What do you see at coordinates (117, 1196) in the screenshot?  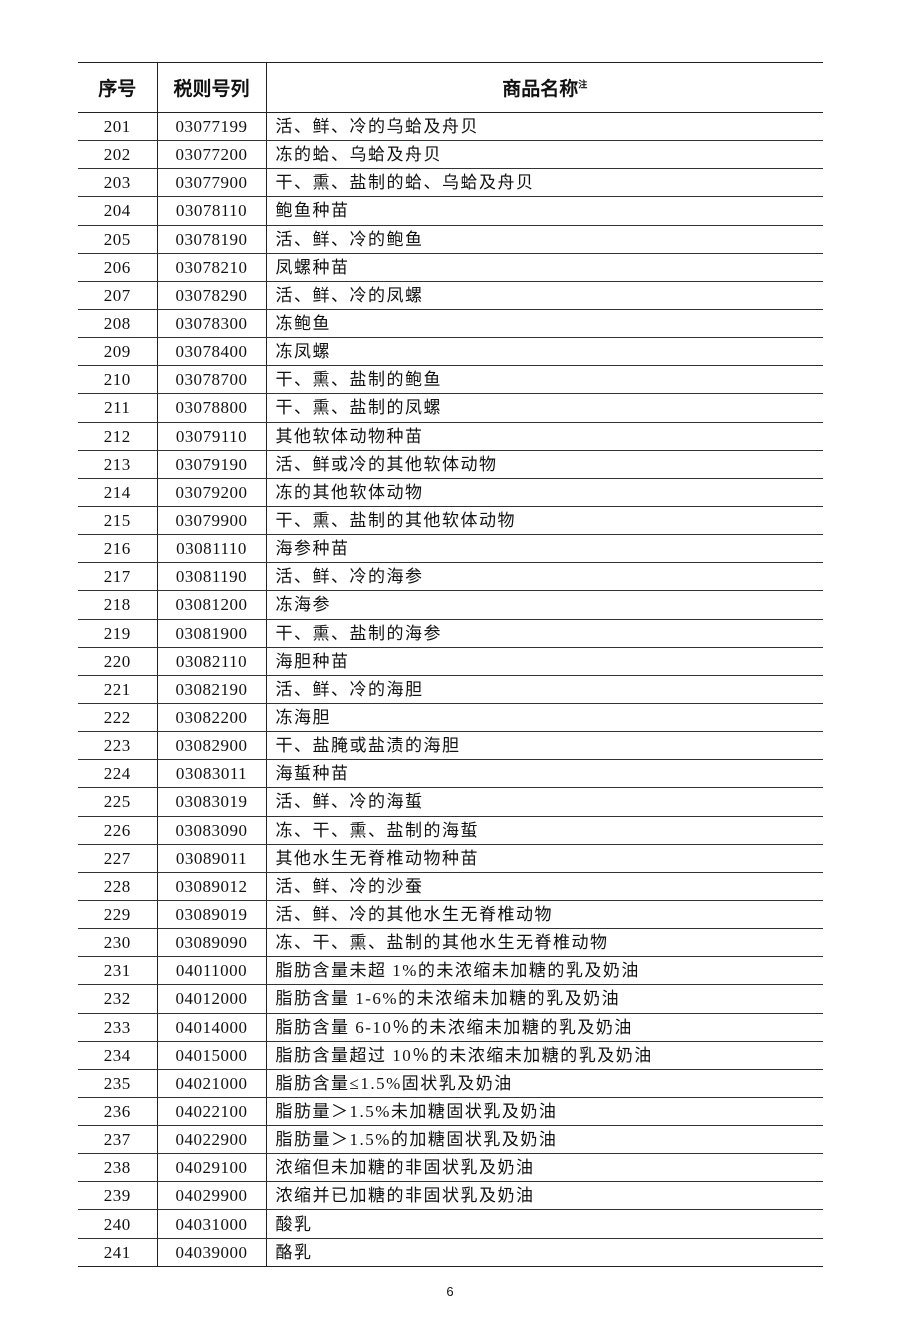 I see `cell-seq: 239` at bounding box center [117, 1196].